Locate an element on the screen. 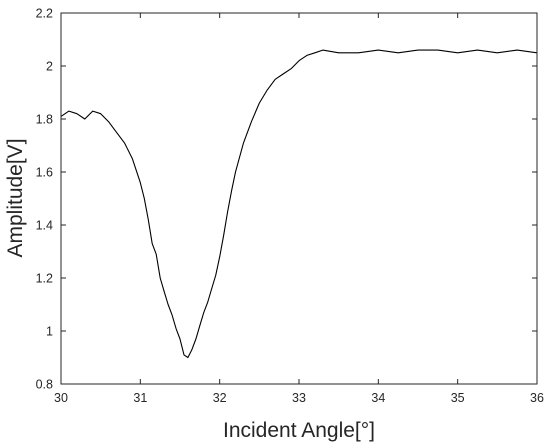  y-tick-label: 1.4 is located at coordinates (44, 226).